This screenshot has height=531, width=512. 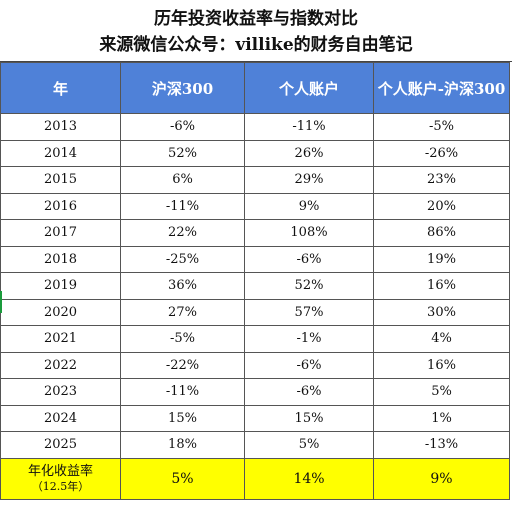 I want to click on difference-cell: -5%, so click(x=441, y=127).